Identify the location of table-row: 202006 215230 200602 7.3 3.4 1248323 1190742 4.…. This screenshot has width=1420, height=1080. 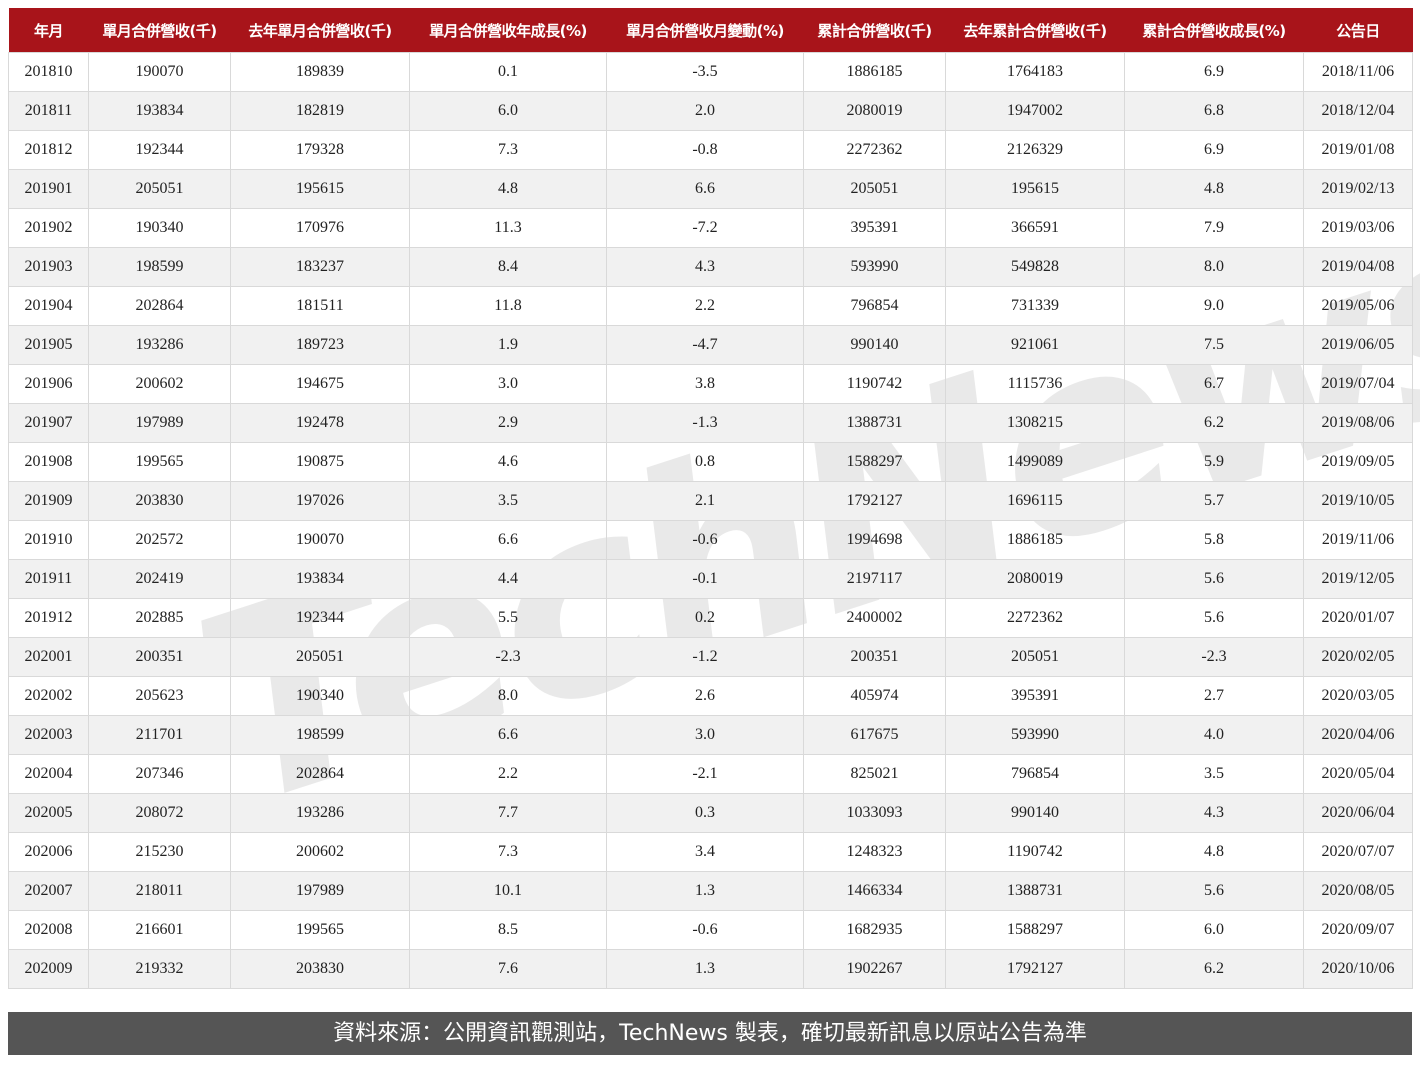
(710, 852).